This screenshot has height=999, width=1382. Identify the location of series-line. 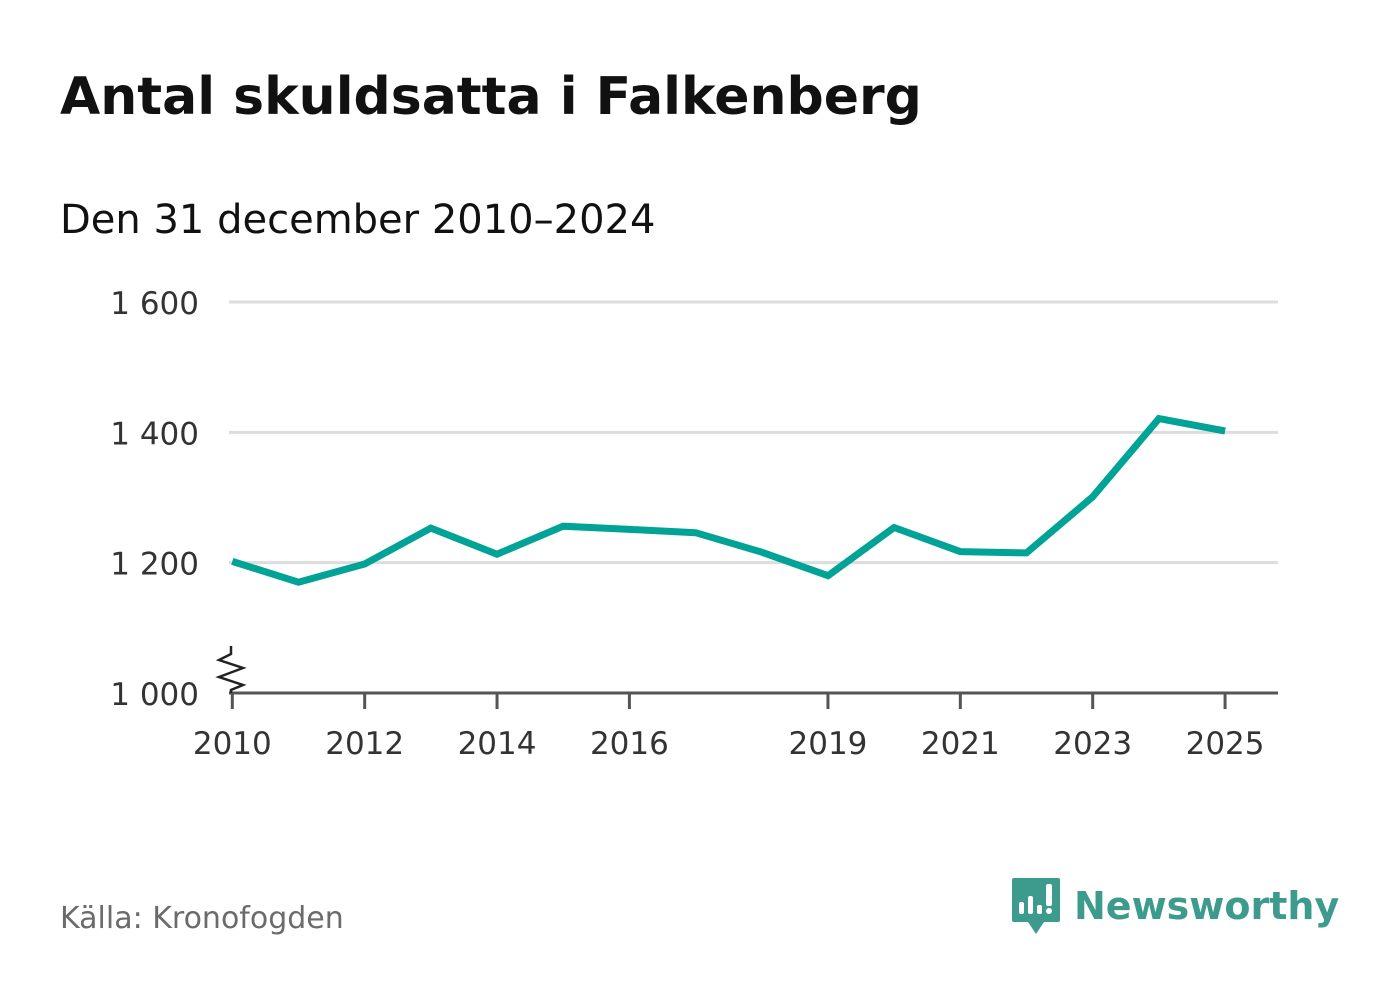
(728, 500).